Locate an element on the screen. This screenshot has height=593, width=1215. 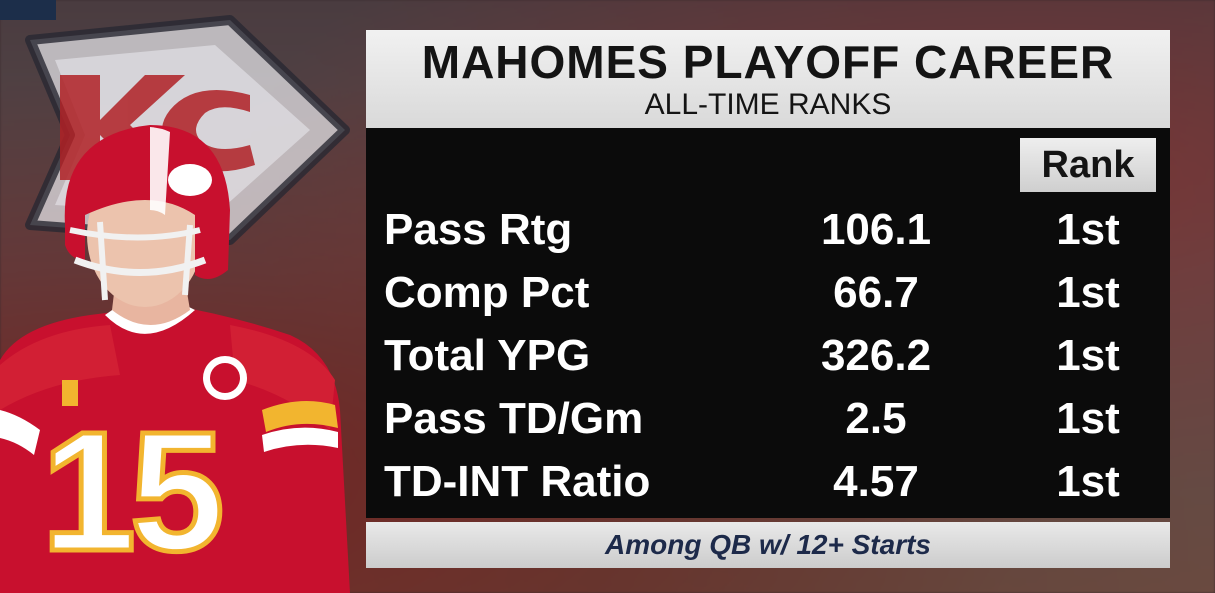
stat-row-pass-rating: Pass Rtg 106.1 1st is located at coordinates (768, 229).